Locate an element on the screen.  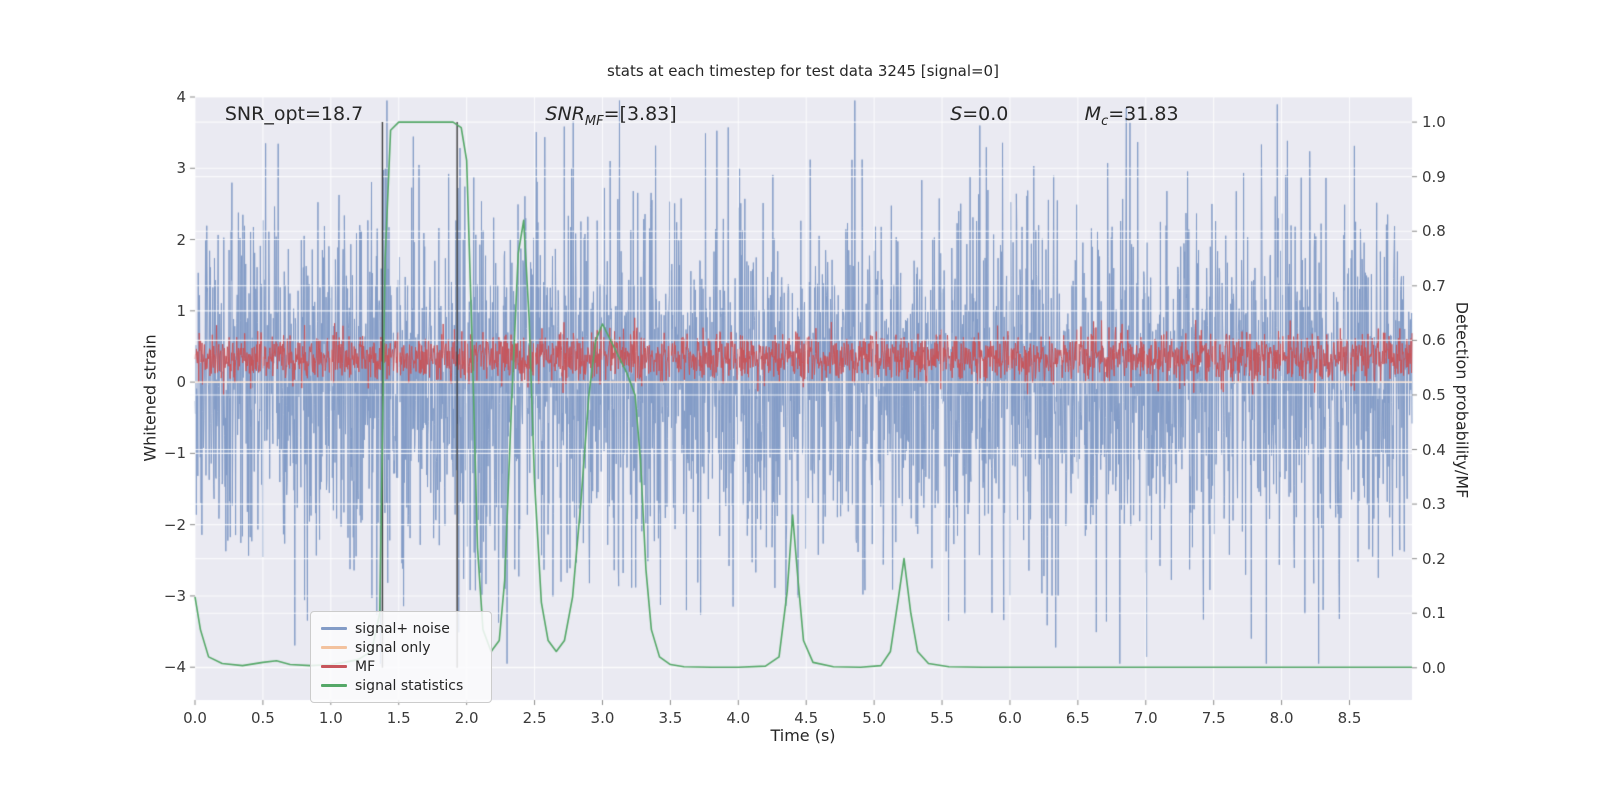
x-tick-label: 0.0 is located at coordinates (195, 718).